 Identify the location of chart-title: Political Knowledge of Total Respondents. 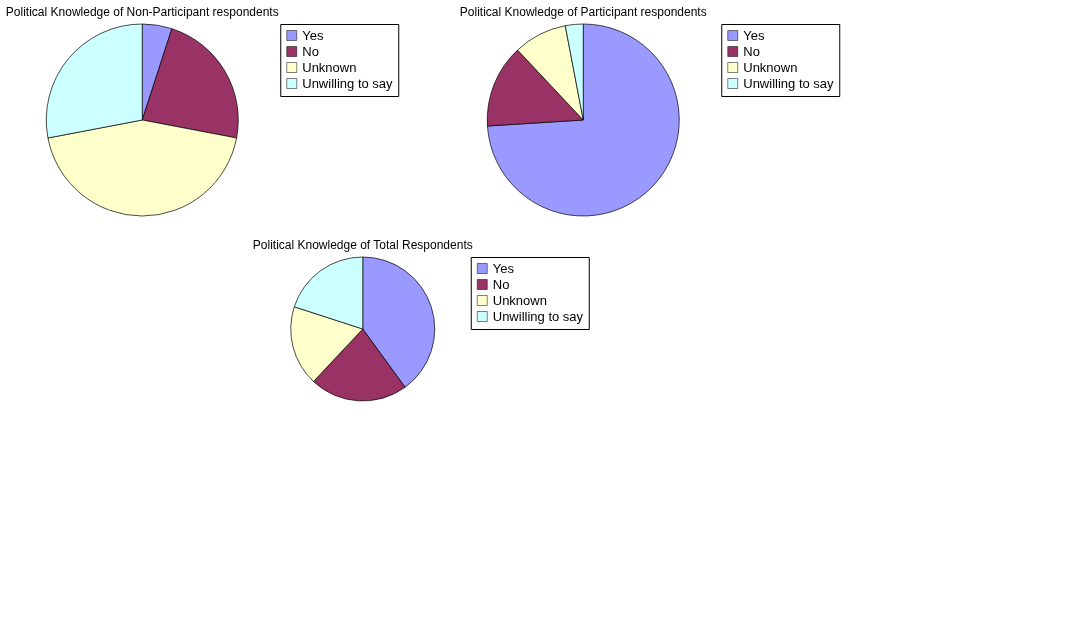
(362, 244).